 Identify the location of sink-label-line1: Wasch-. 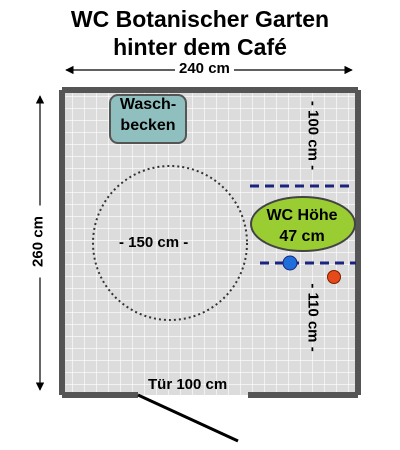
(148, 104).